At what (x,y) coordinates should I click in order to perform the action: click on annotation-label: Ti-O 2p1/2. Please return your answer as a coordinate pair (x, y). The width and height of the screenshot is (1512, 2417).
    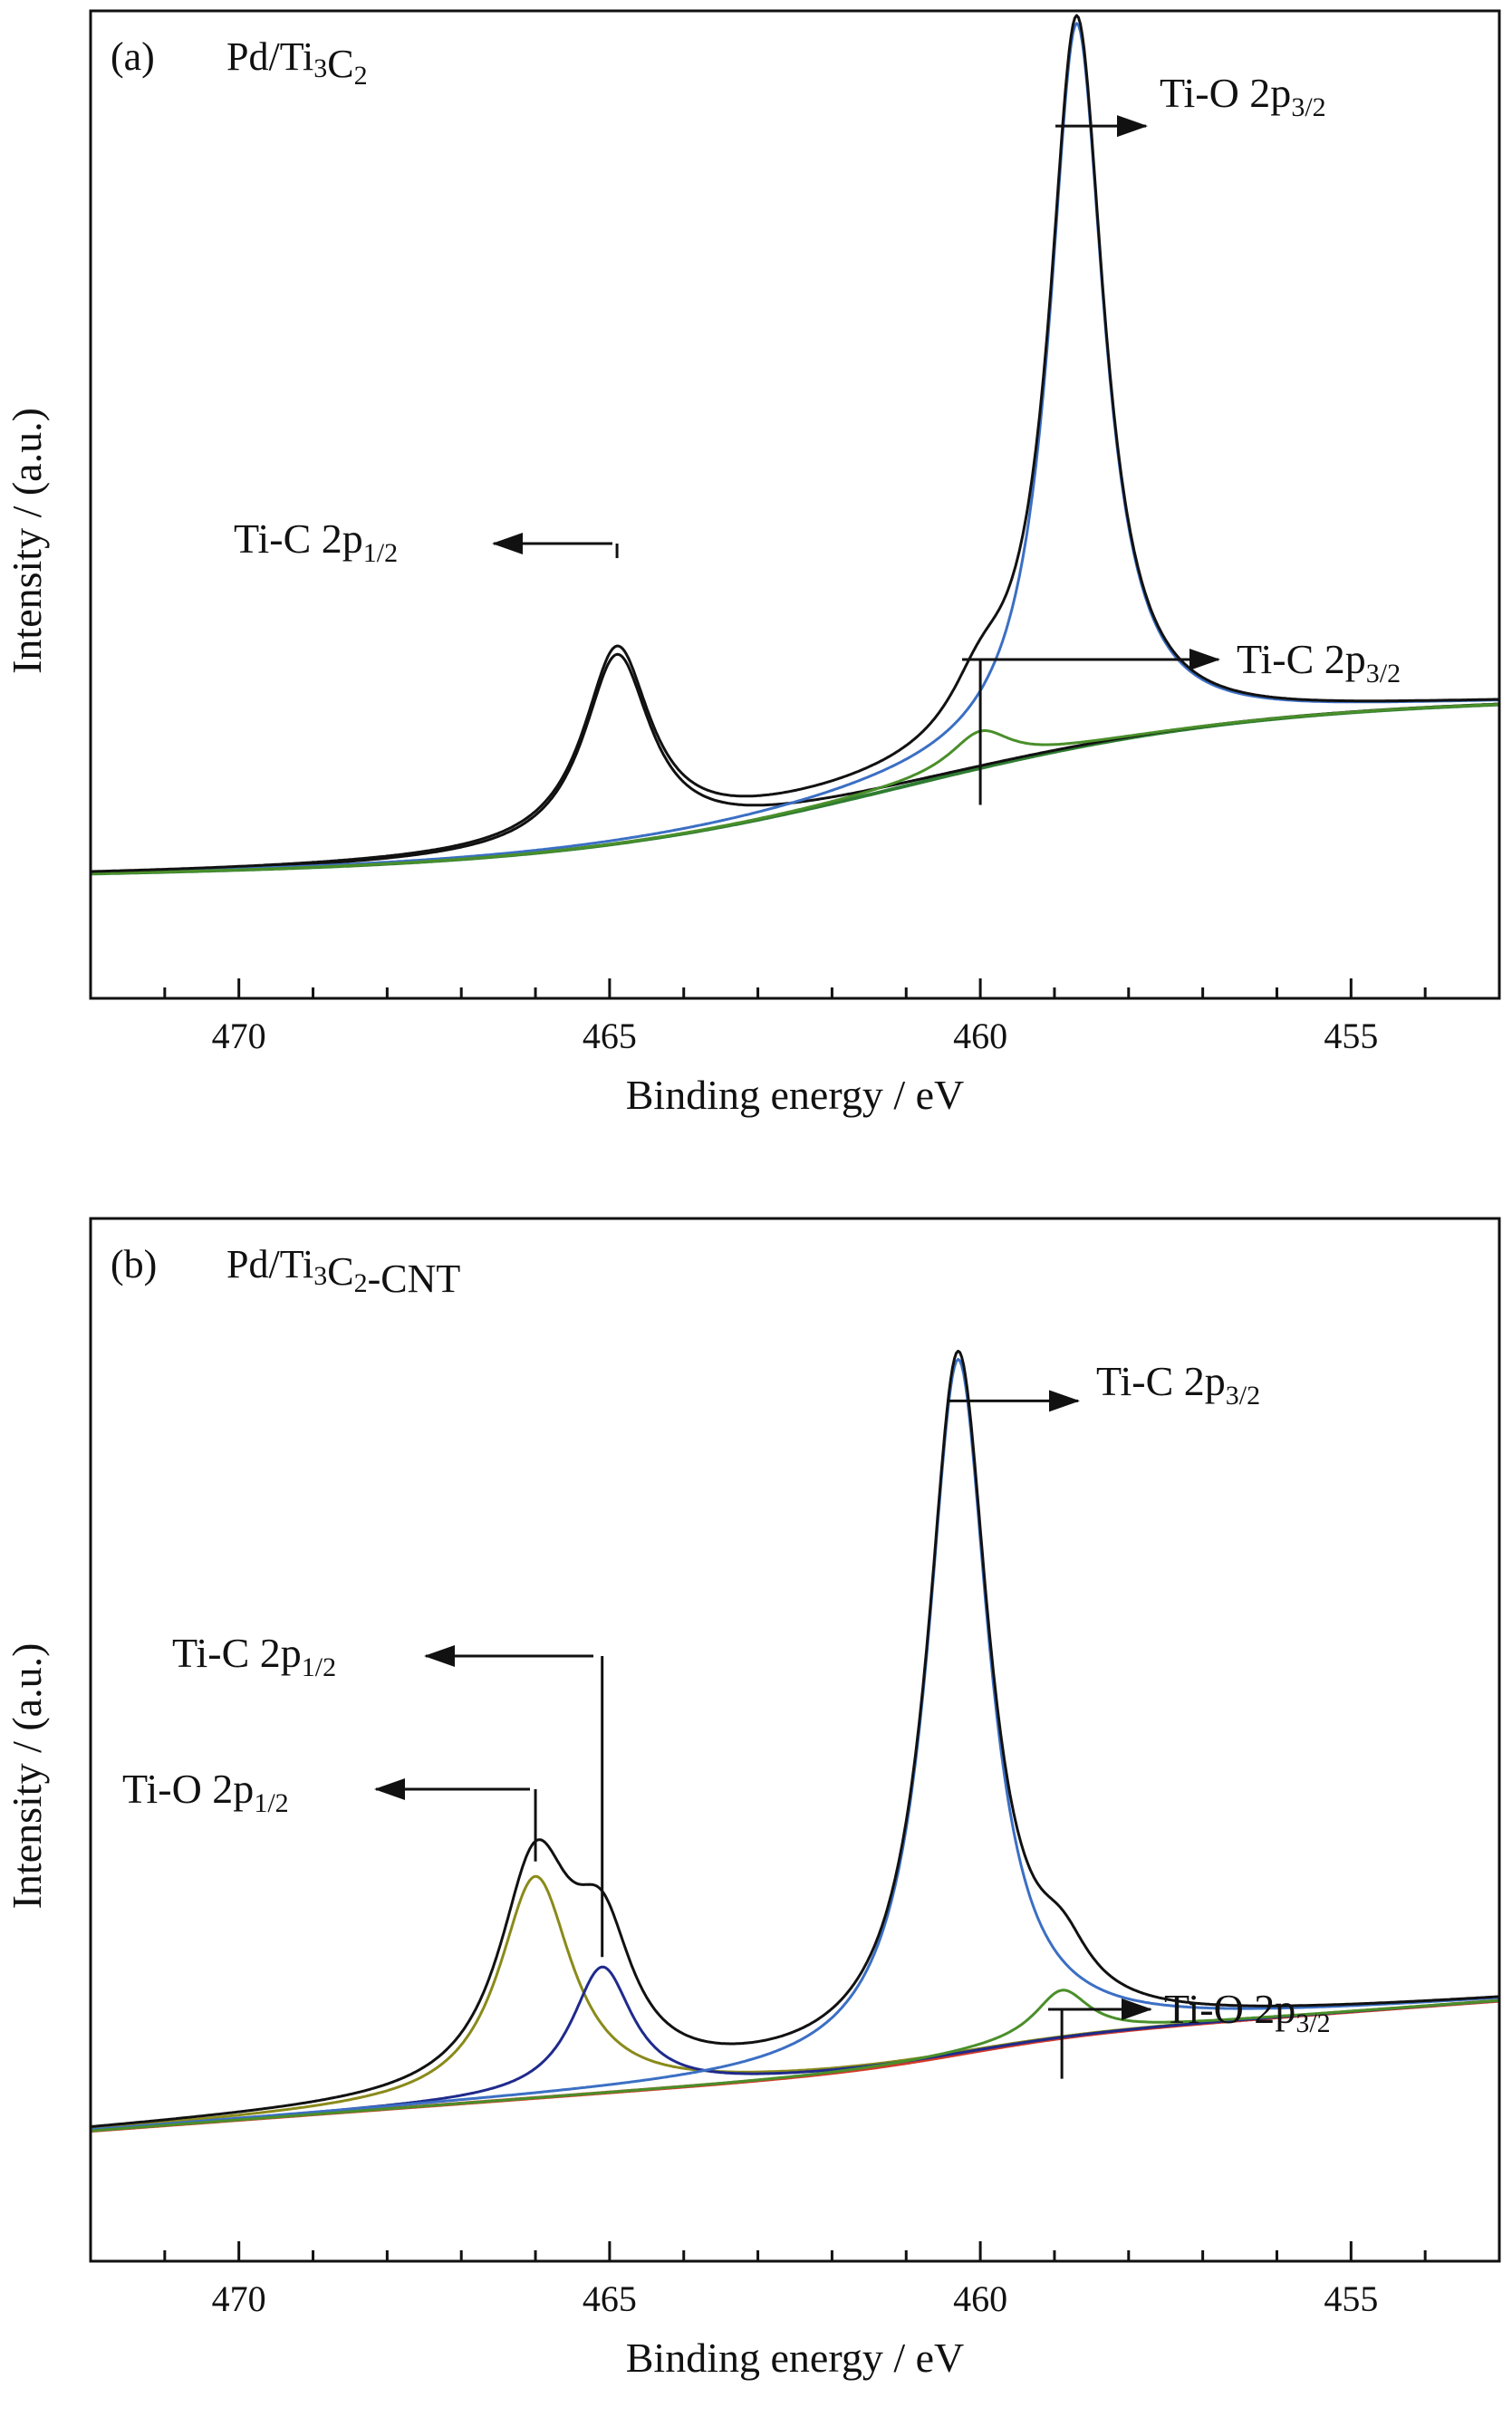
    Looking at the image, I should click on (205, 1792).